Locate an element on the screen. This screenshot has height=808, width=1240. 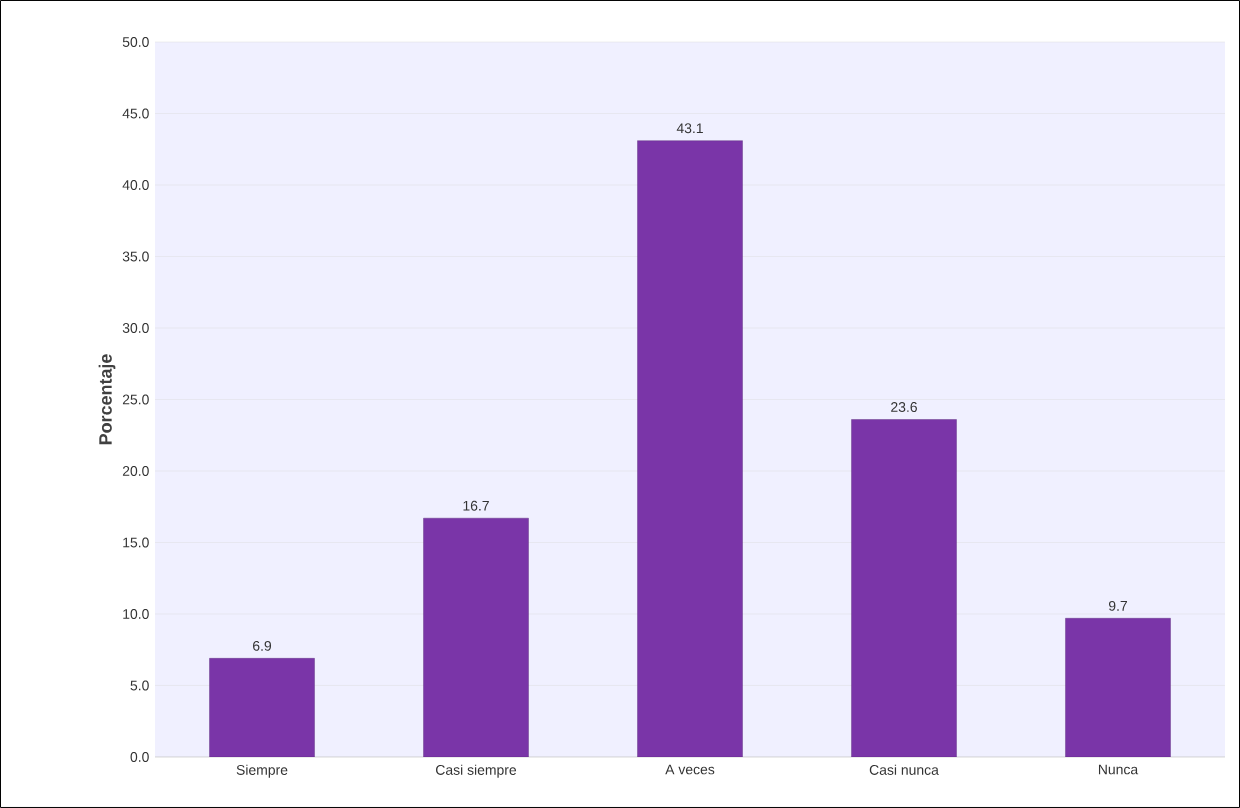
x-tick-label: Casi siempre is located at coordinates (476, 771).